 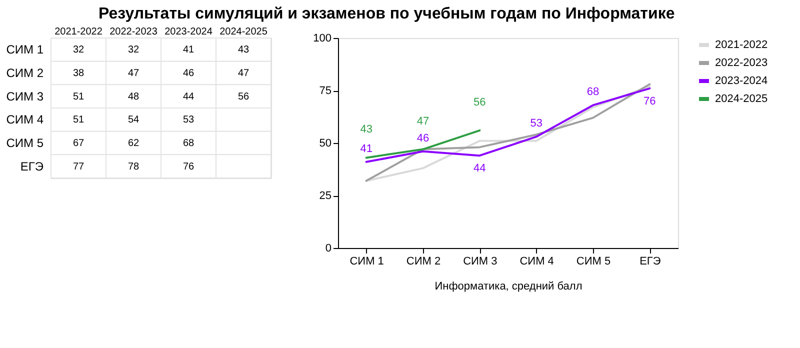 What do you see at coordinates (508, 286) in the screenshot?
I see `x-axis-title: Информатика, средний балл` at bounding box center [508, 286].